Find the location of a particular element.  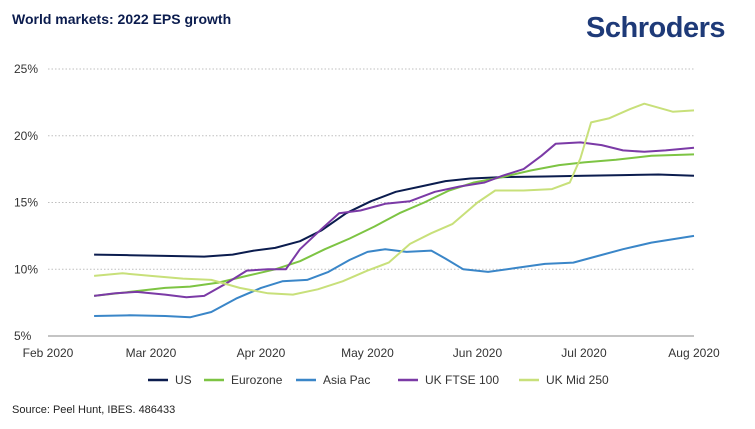

schroders-logo: Schroders is located at coordinates (655, 28).